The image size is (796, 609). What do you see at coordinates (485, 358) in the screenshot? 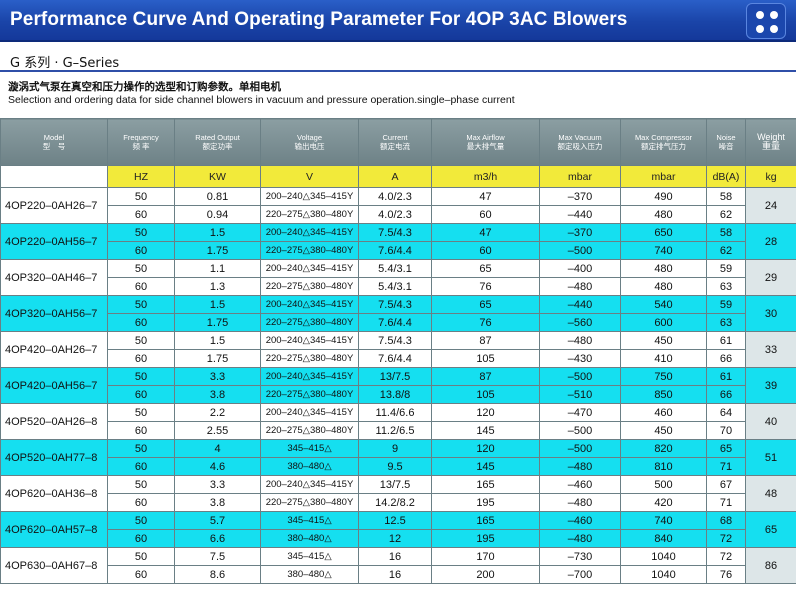
I see `airflow-cell: 105` at bounding box center [485, 358].